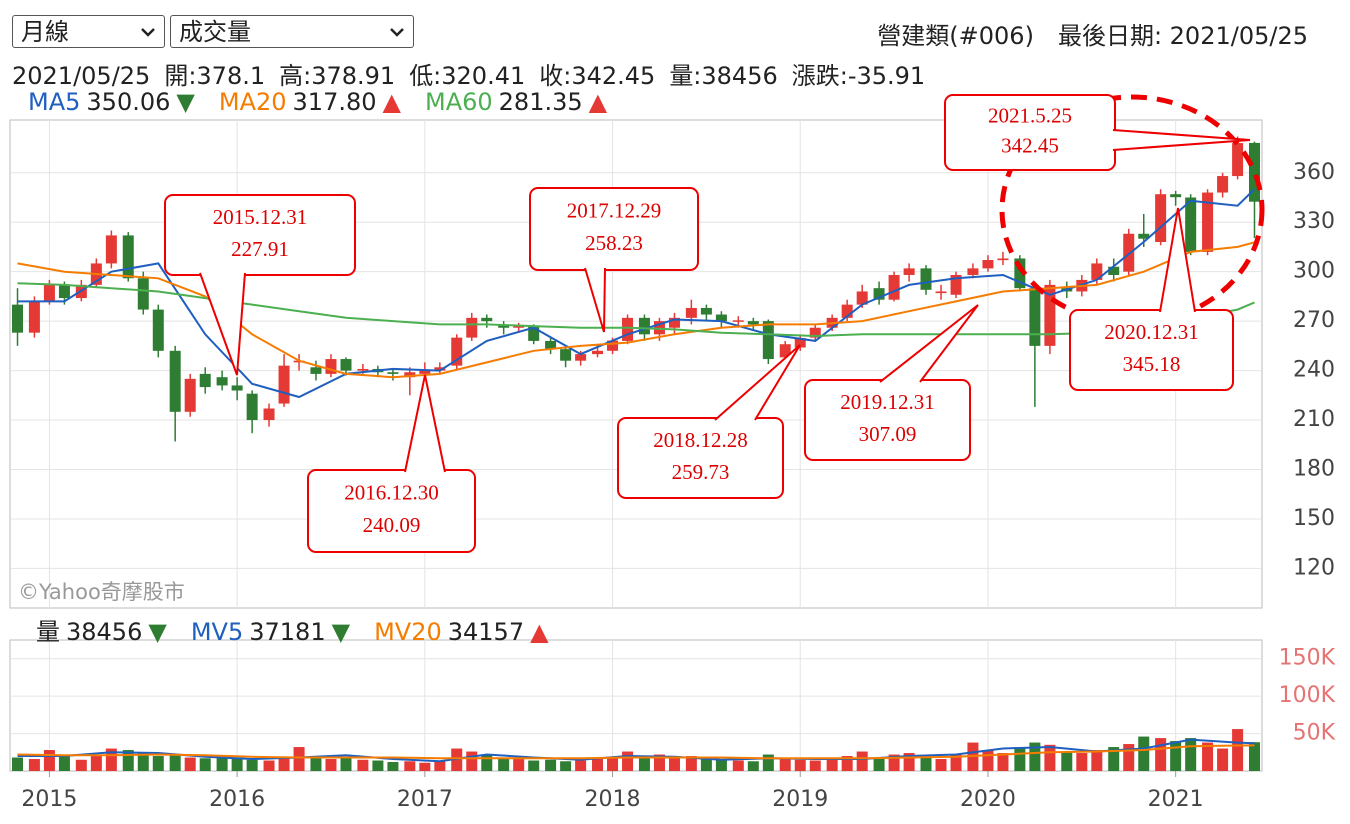  What do you see at coordinates (260, 217) in the screenshot?
I see `callout-date: 2015.12.31` at bounding box center [260, 217].